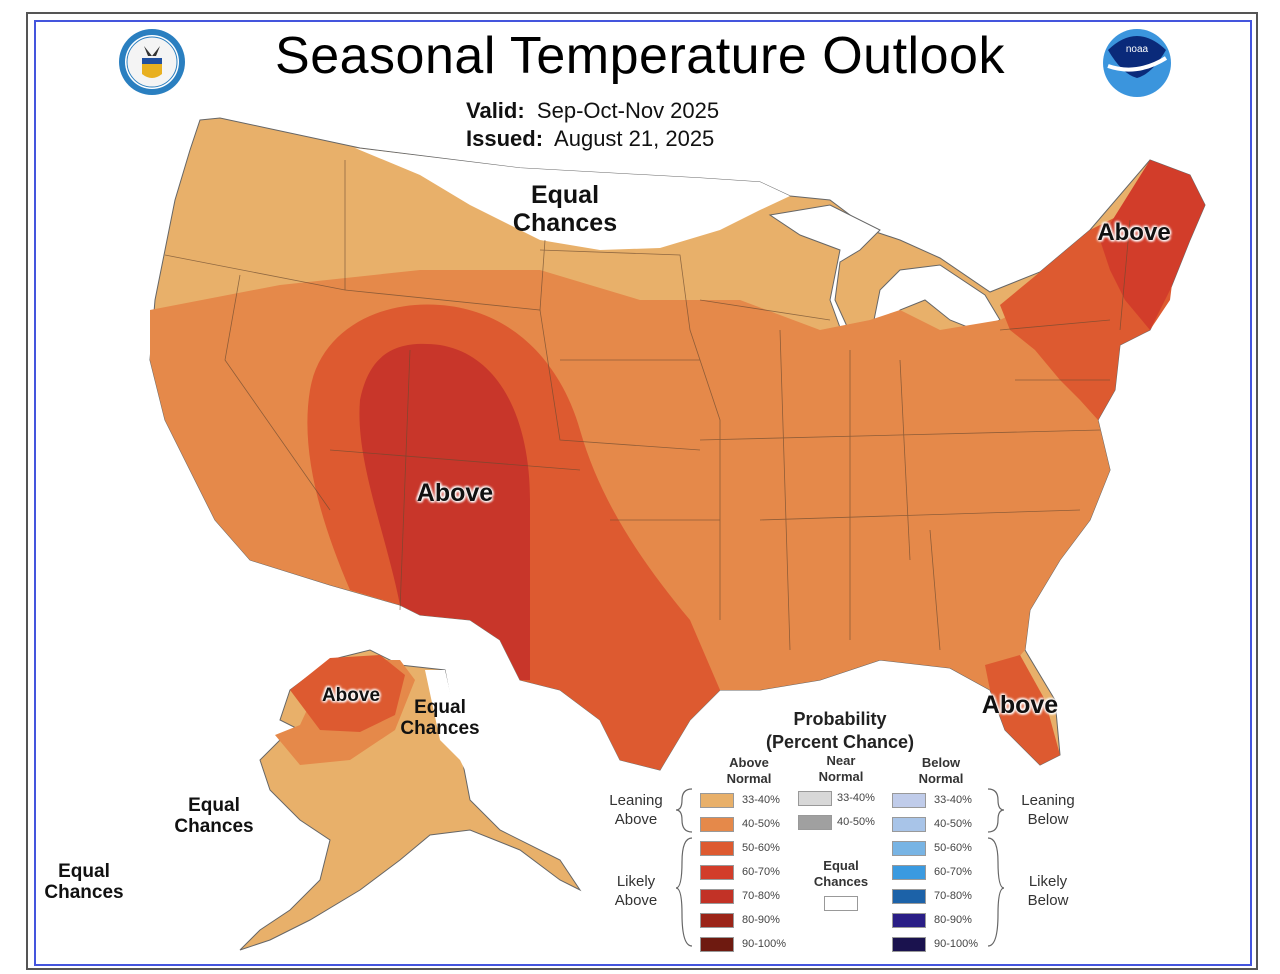 The height and width of the screenshot is (974, 1280). I want to click on legend-col-below: Below Normal, so click(941, 771).